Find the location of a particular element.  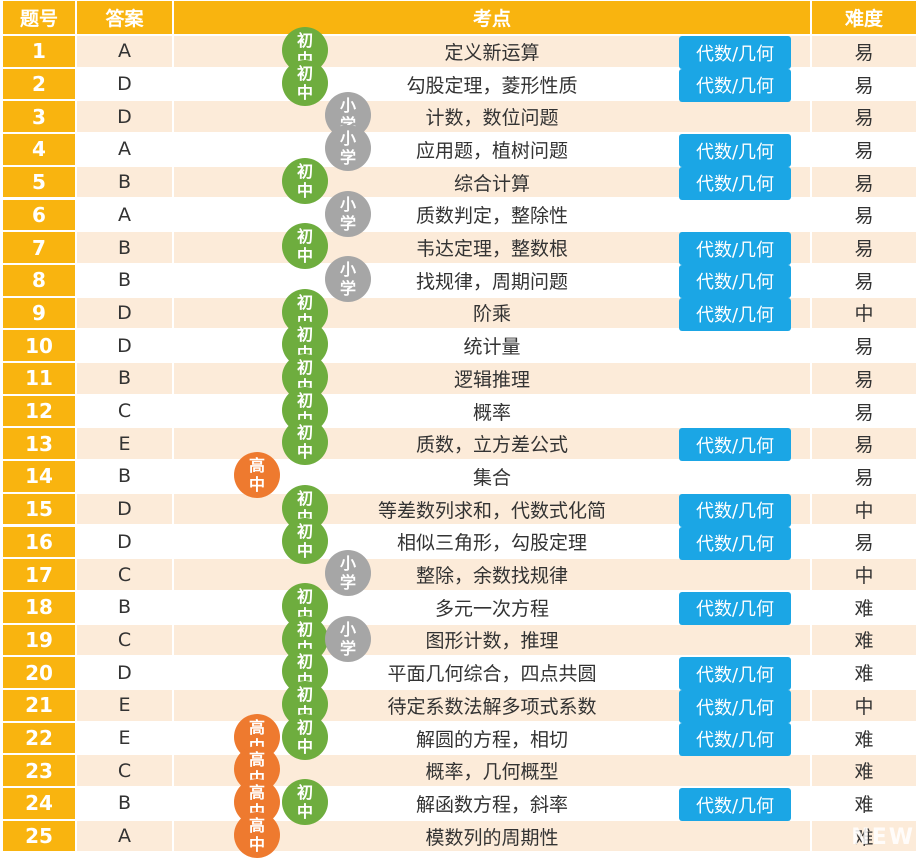

table-row: 3 D 易 计数，数位问题 is located at coordinates (460, 116).